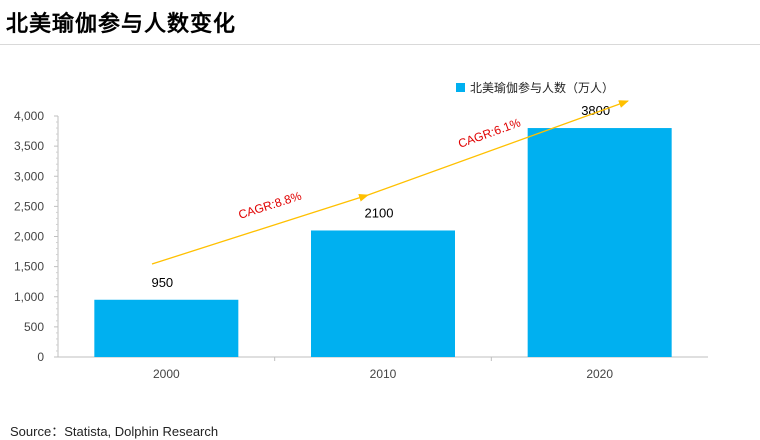 The width and height of the screenshot is (760, 440). What do you see at coordinates (383, 293) in the screenshot?
I see `bar-2010` at bounding box center [383, 293].